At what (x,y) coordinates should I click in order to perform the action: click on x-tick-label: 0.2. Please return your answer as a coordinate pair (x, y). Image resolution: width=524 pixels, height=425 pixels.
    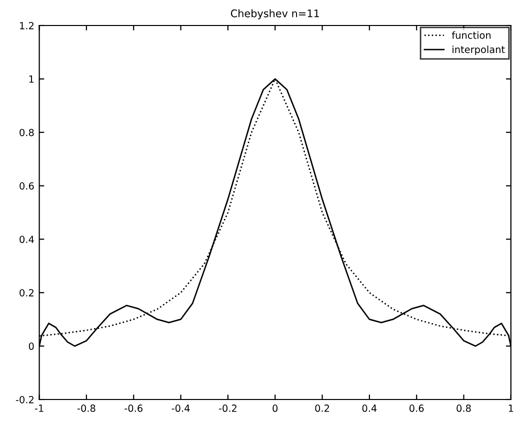
    Looking at the image, I should click on (322, 408).